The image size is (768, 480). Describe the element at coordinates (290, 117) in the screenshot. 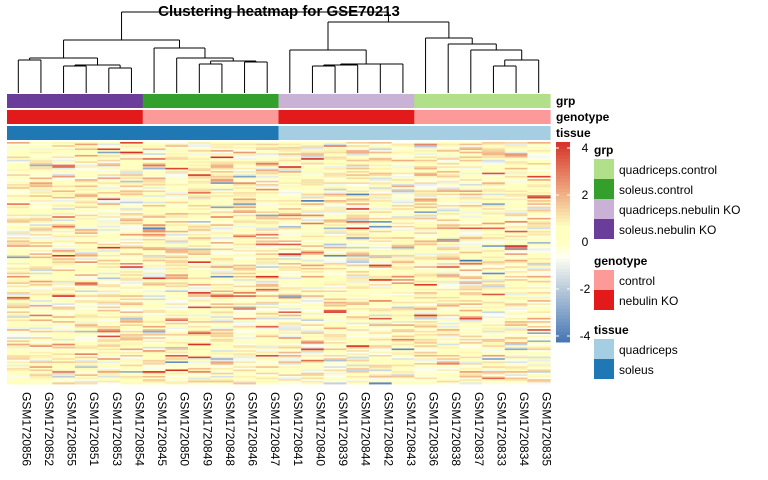

I see `annotation-cell-genotype` at that location.